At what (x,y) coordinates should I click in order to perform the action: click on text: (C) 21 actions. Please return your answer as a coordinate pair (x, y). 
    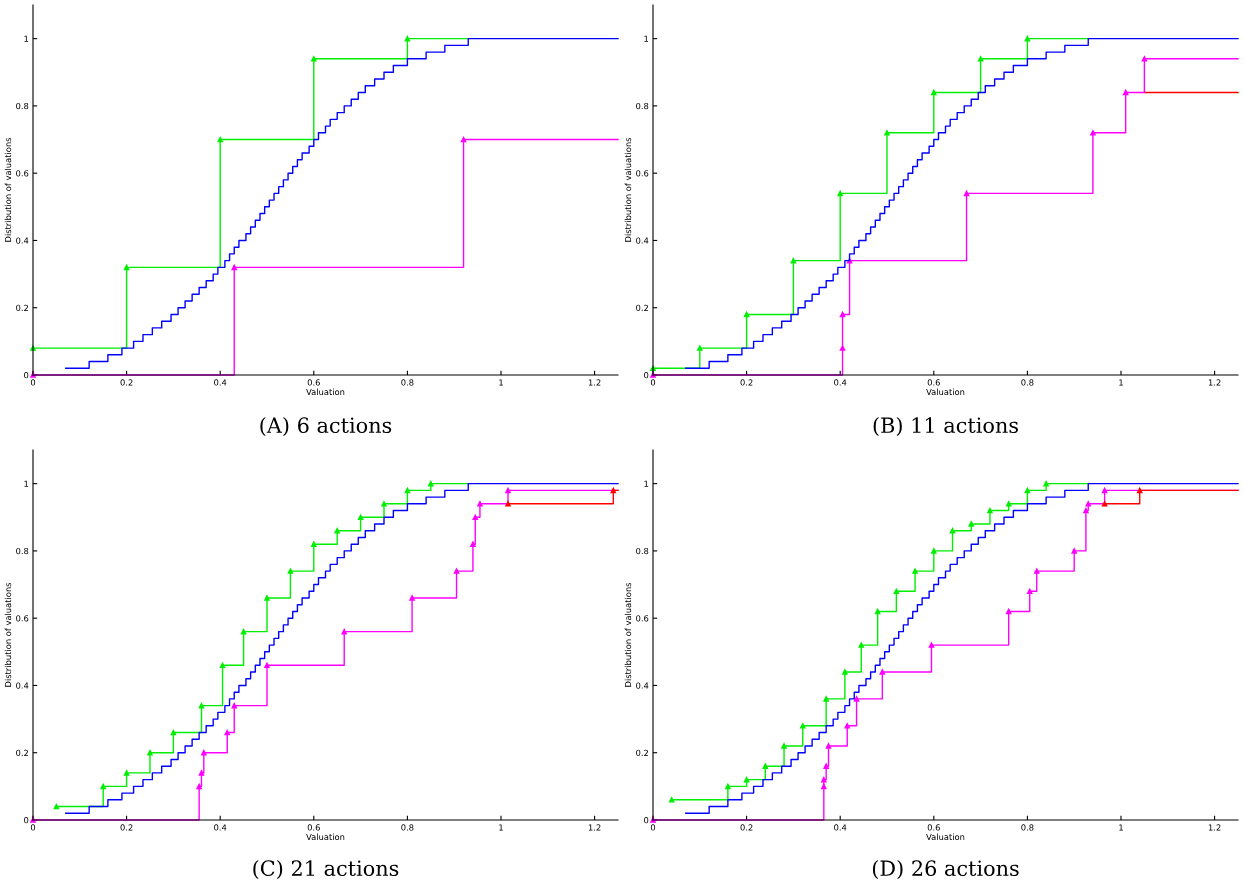
    Looking at the image, I should click on (326, 869).